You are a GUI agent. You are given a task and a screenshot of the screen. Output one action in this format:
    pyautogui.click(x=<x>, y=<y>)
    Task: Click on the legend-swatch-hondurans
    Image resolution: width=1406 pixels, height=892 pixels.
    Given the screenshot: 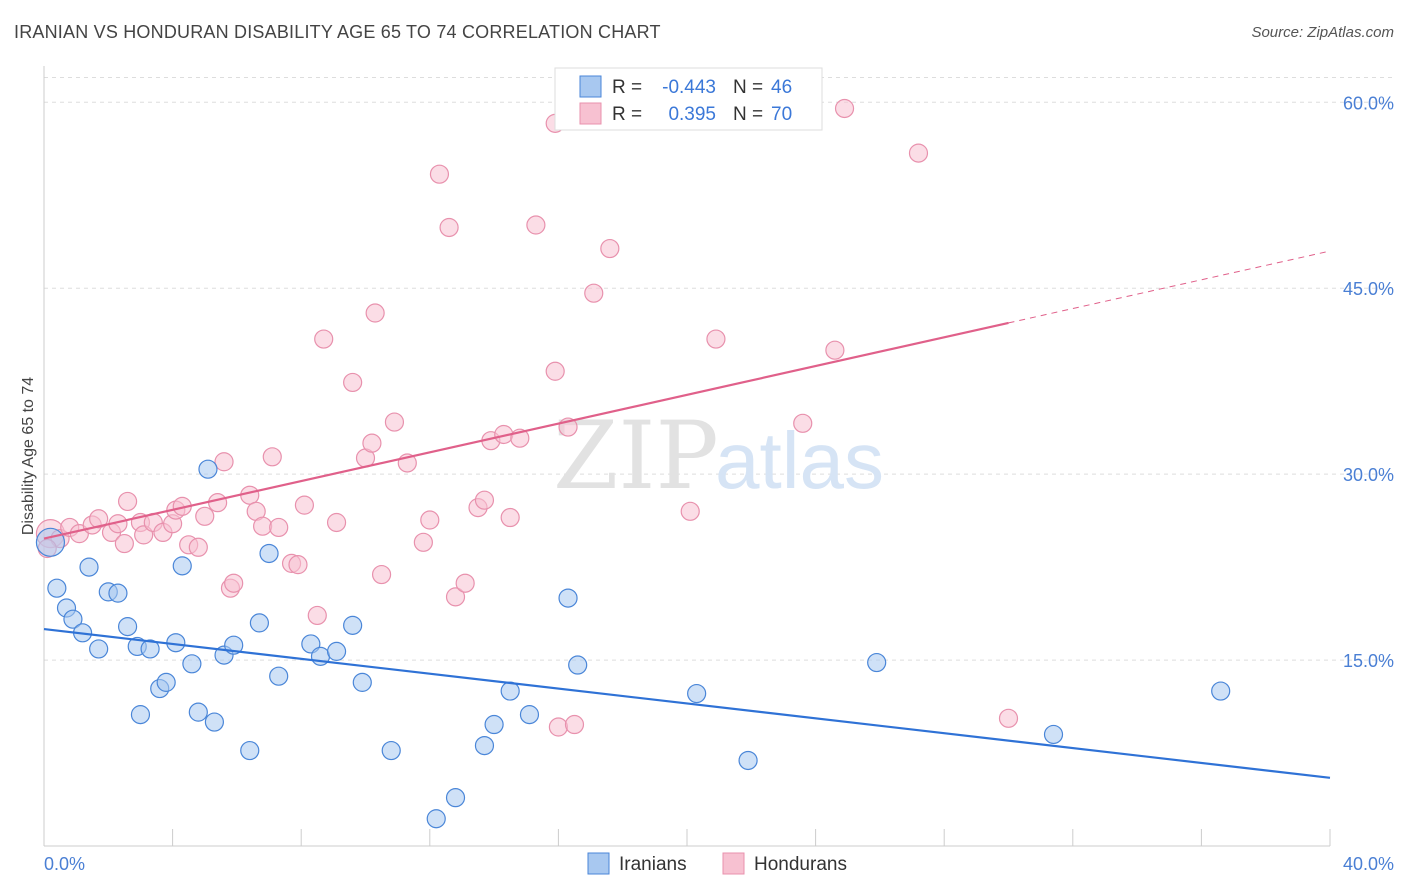 What is the action you would take?
    pyautogui.click(x=590, y=113)
    